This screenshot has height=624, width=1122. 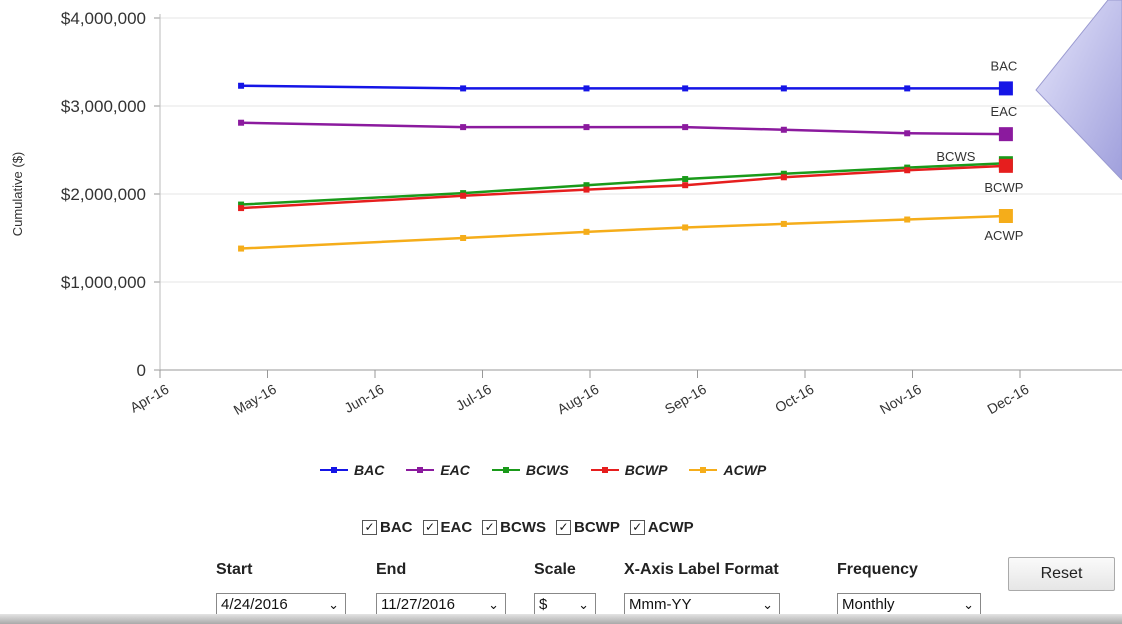 I want to click on series-end-label-acwp: ACWP, so click(x=1003, y=235).